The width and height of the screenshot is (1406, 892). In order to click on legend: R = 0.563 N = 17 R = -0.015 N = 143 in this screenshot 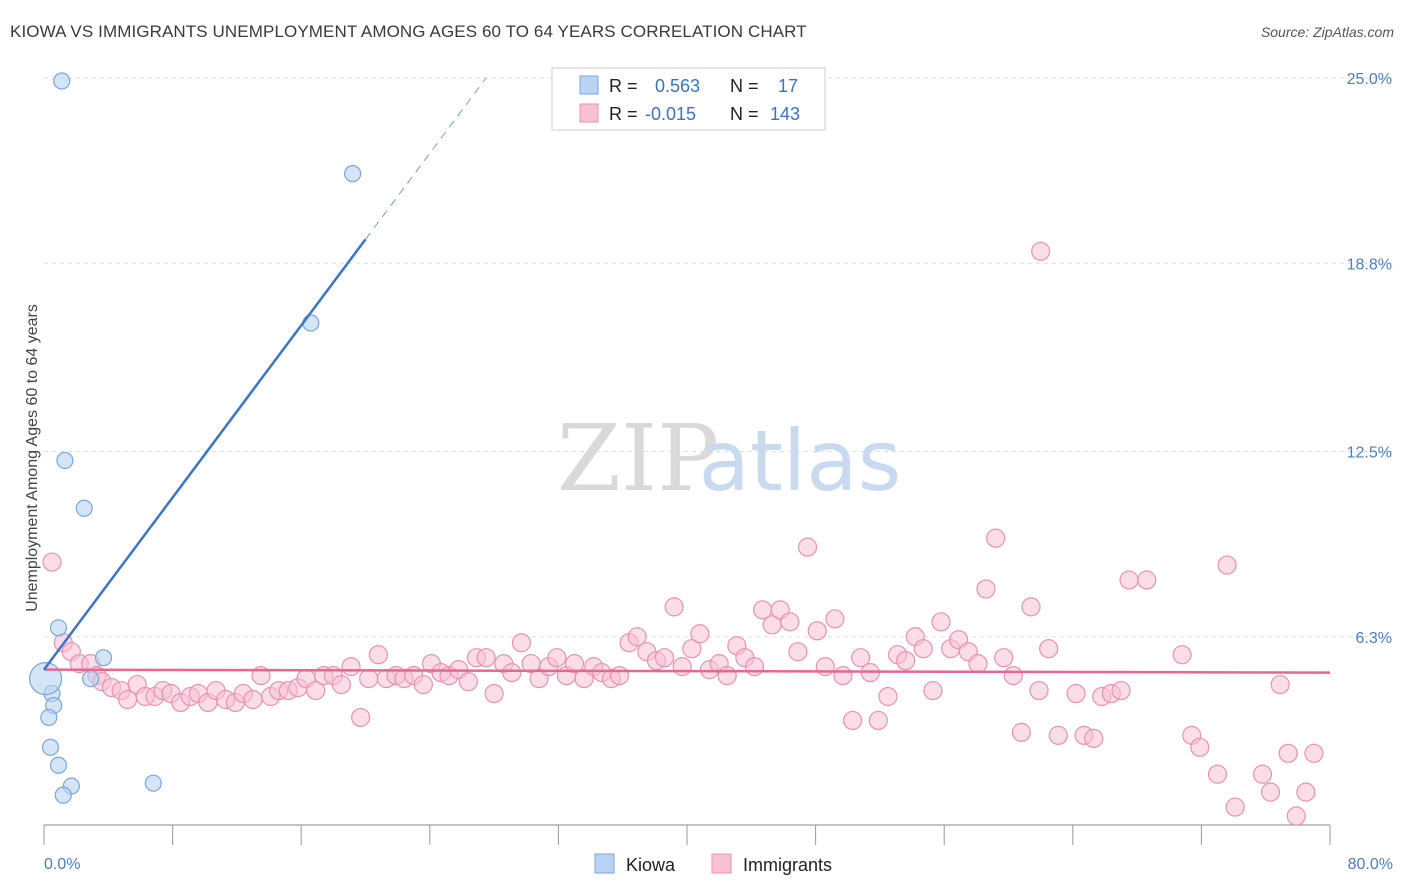, I will do `click(688, 99)`.